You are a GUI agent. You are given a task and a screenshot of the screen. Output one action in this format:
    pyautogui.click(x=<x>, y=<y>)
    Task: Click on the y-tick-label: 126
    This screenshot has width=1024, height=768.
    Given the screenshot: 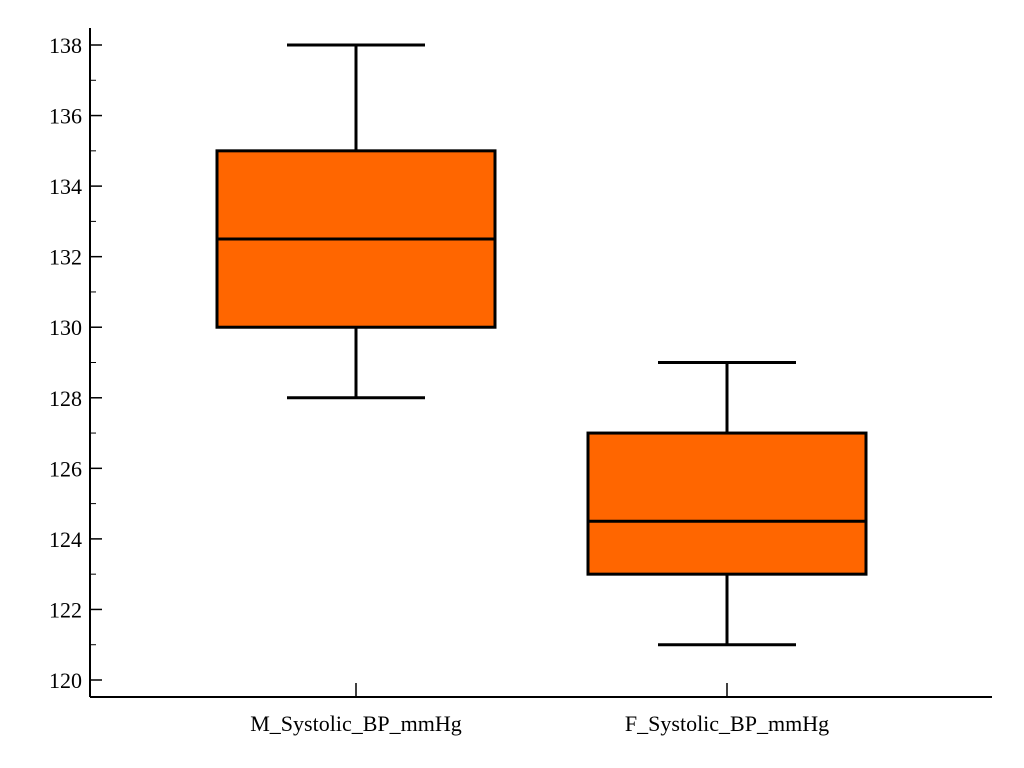 What is the action you would take?
    pyautogui.click(x=65, y=468)
    